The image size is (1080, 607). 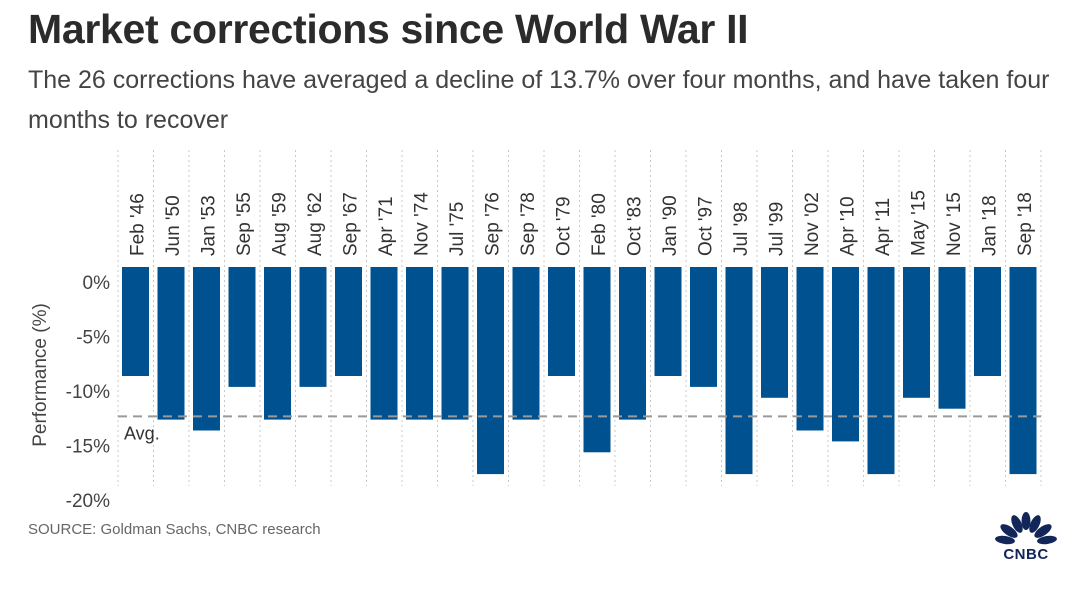 I want to click on x-tick-label: Sep '76, so click(x=493, y=224).